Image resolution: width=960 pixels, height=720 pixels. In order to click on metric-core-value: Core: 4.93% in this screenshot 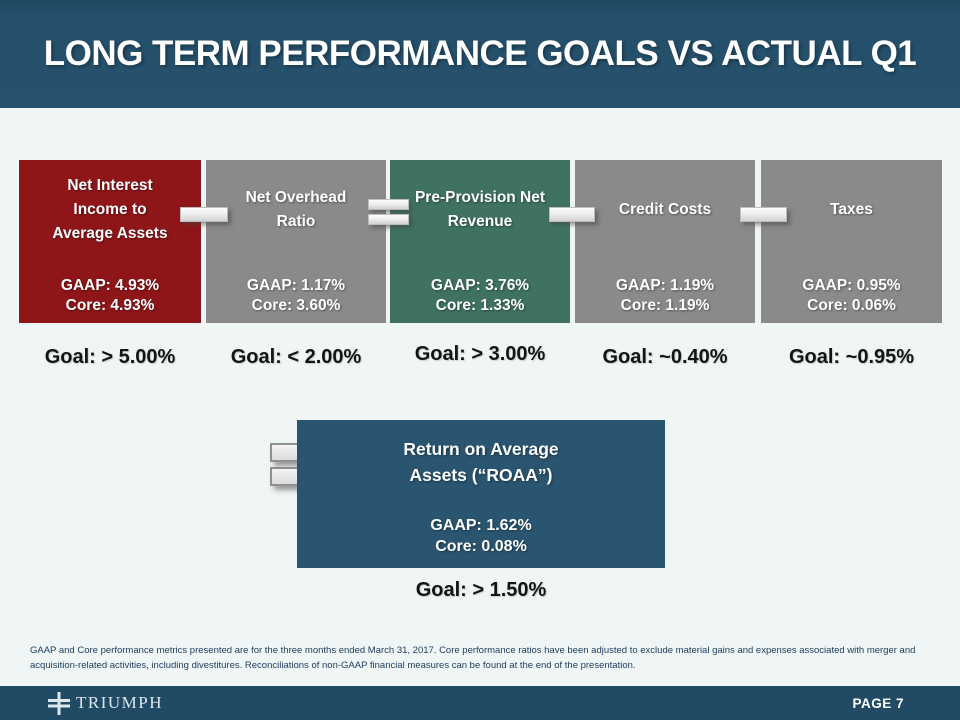, I will do `click(110, 305)`.